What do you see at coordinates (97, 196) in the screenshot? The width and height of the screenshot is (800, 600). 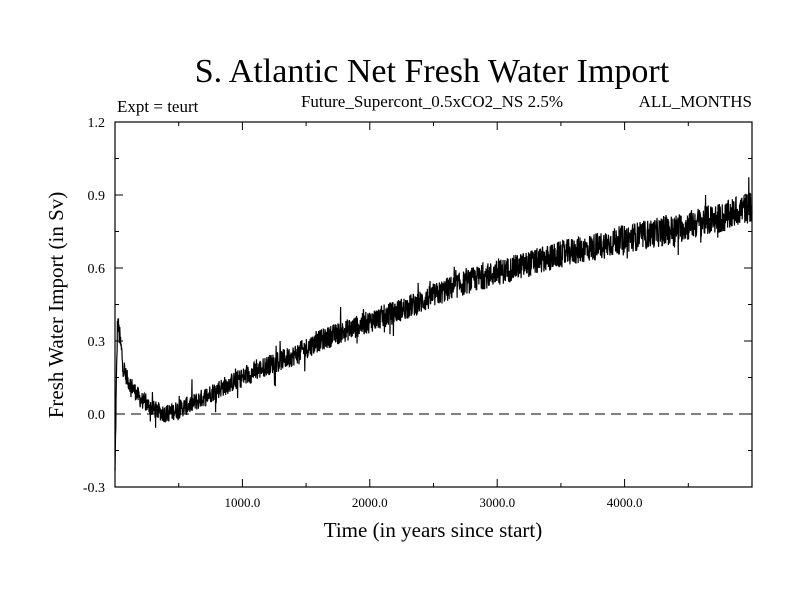 I see `y-tick-label: 0.9` at bounding box center [97, 196].